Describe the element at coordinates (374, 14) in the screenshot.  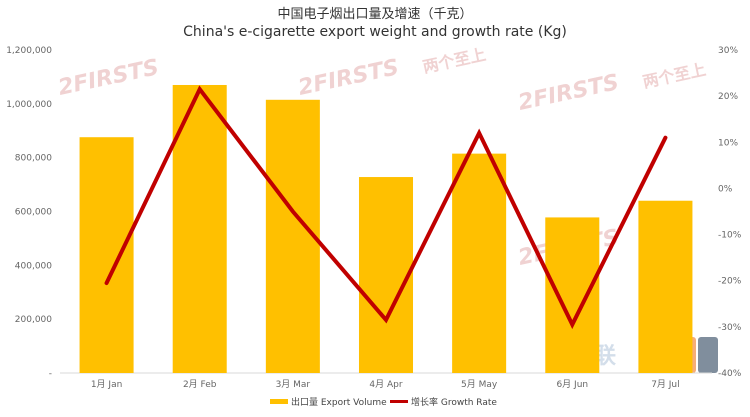
I see `chart-title: 中国电子烟出口量及增速（千克）` at that location.